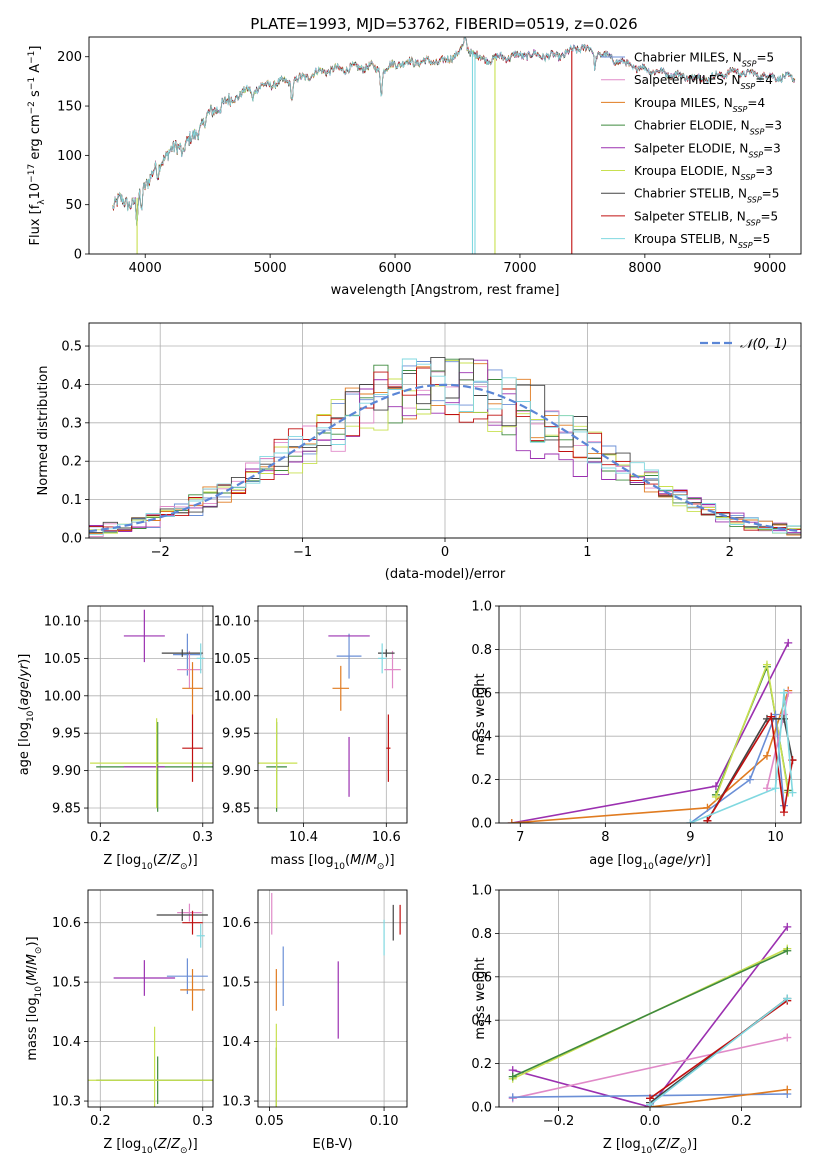 The height and width of the screenshot is (1170, 819). I want to click on y-axis-label: Normed distribution, so click(43, 431).